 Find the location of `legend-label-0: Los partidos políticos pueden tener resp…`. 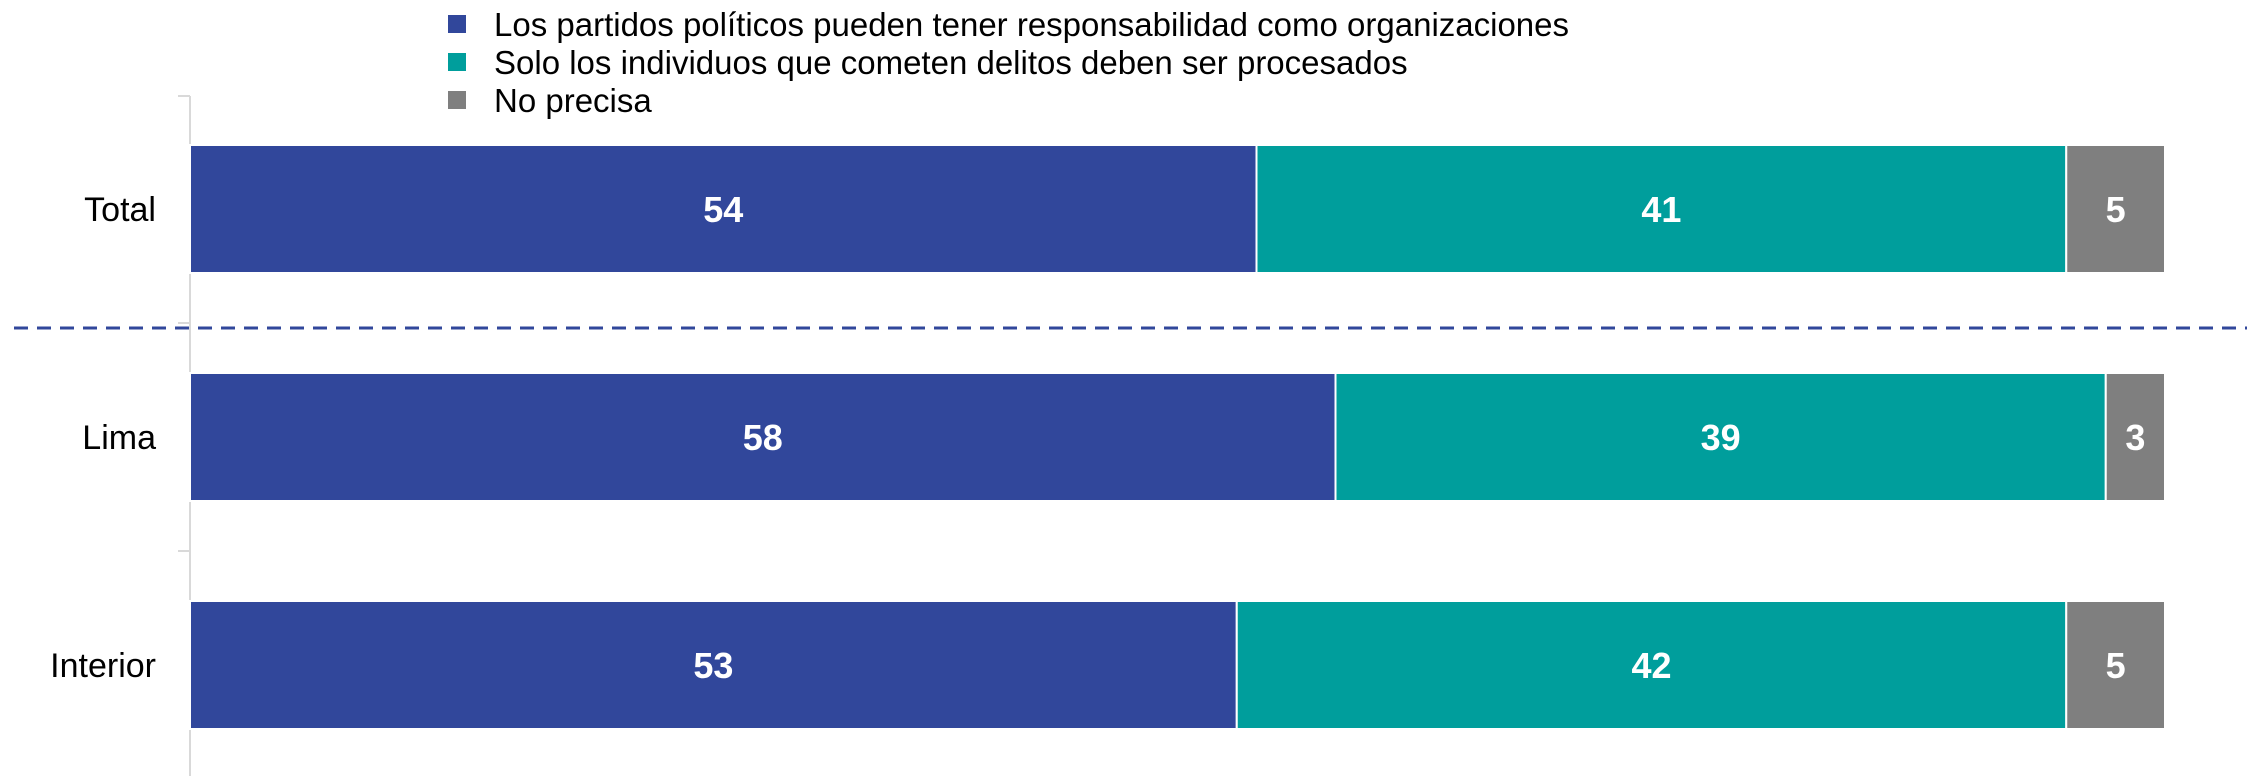

legend-label-0: Los partidos políticos pueden tener resp… is located at coordinates (1031, 24).